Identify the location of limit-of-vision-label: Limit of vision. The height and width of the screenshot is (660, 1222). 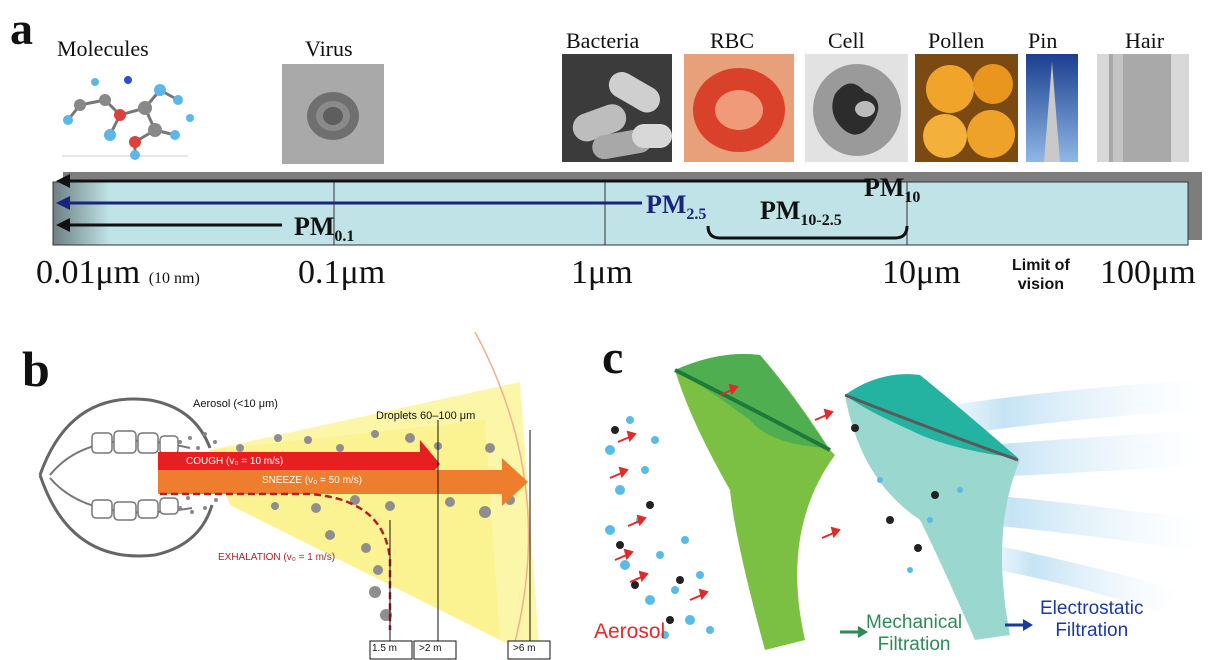
(1041, 275).